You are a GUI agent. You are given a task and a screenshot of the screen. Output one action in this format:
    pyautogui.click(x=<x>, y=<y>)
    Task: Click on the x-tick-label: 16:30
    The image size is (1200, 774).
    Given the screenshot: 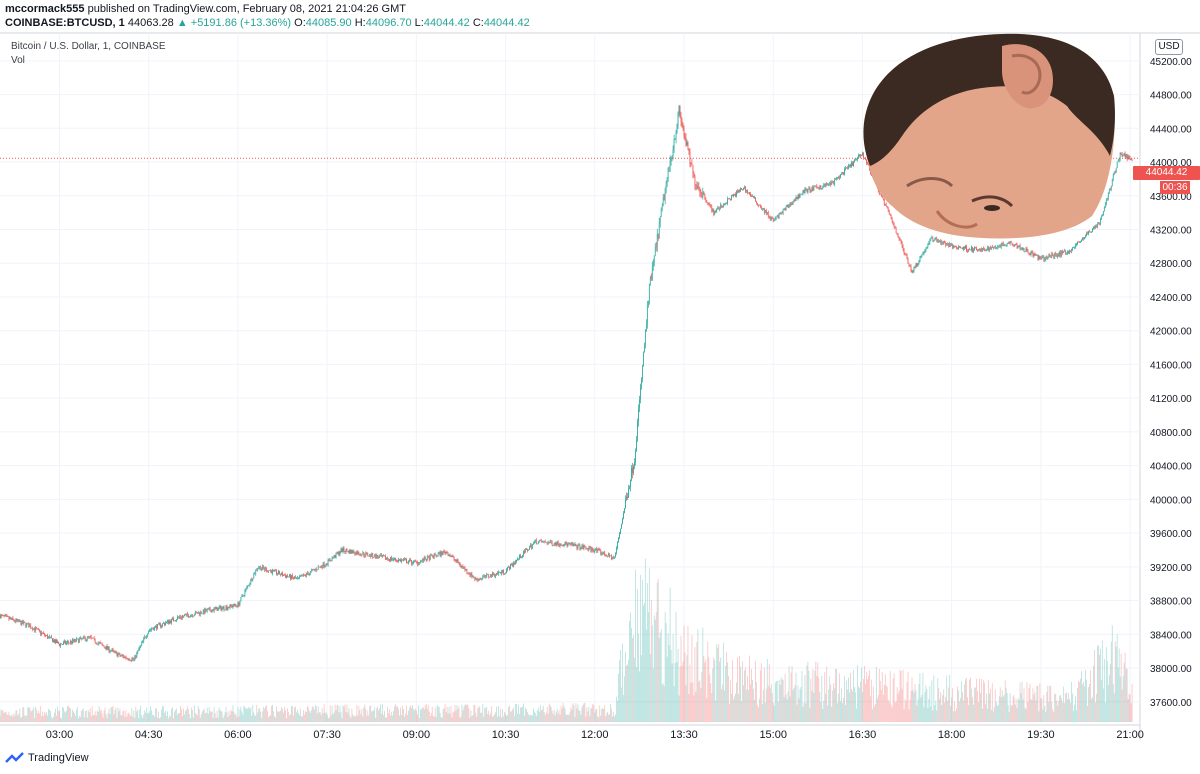 What is the action you would take?
    pyautogui.click(x=863, y=735)
    